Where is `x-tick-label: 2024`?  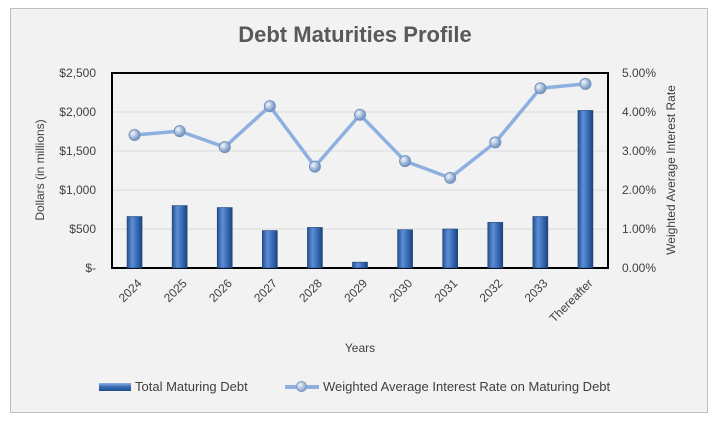 x-tick-label: 2024 is located at coordinates (130, 290).